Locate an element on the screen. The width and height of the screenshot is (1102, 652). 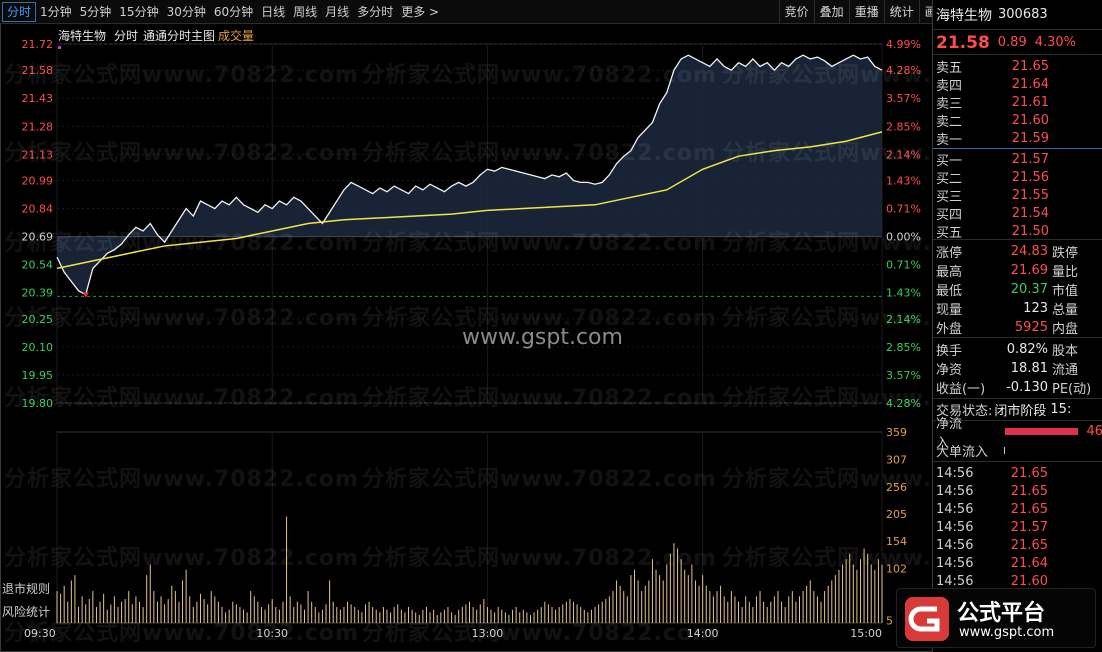
bid-row: 买一 21.57 is located at coordinates (1017, 159).